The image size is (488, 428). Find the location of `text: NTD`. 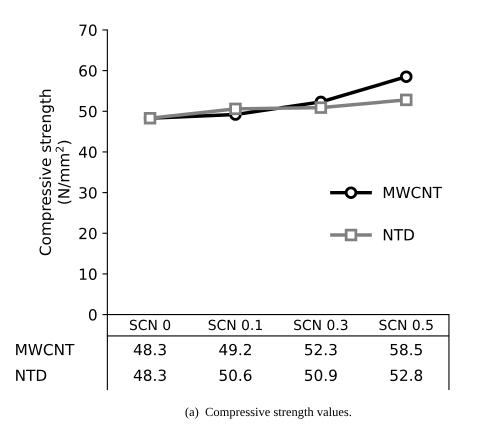

text: NTD is located at coordinates (31, 375).